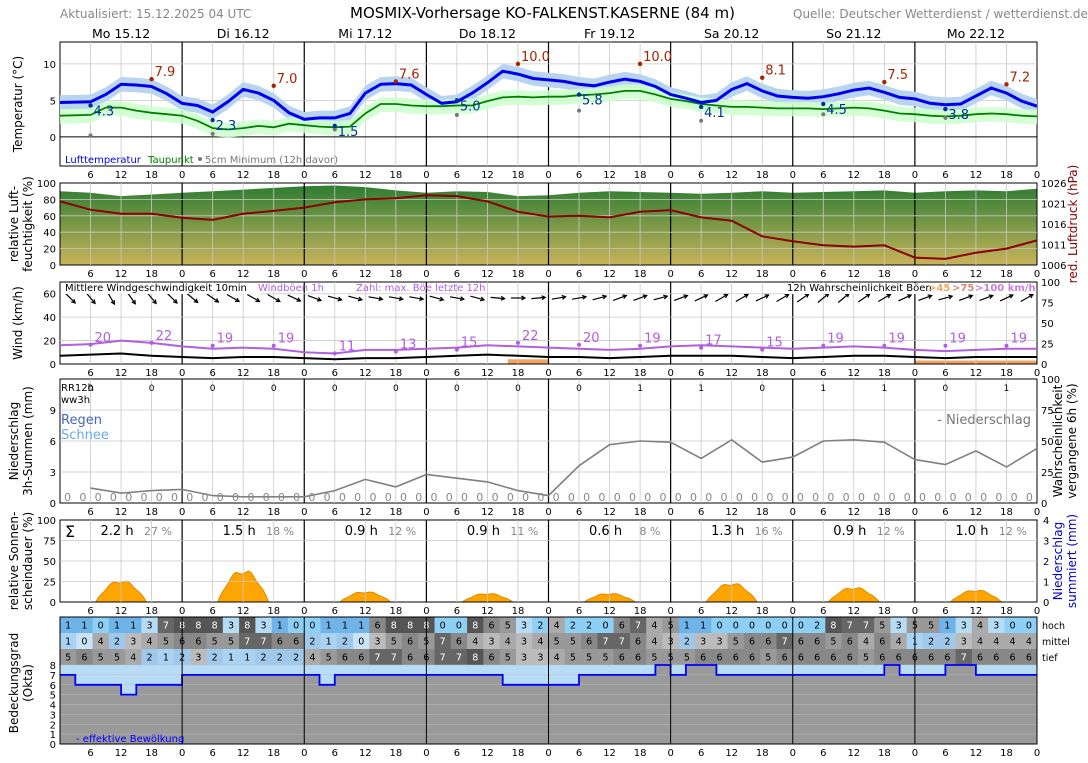 This screenshot has height=763, width=1088. Describe the element at coordinates (1013, 531) in the screenshot. I see `sunshine-percent-label: 12 %` at that location.